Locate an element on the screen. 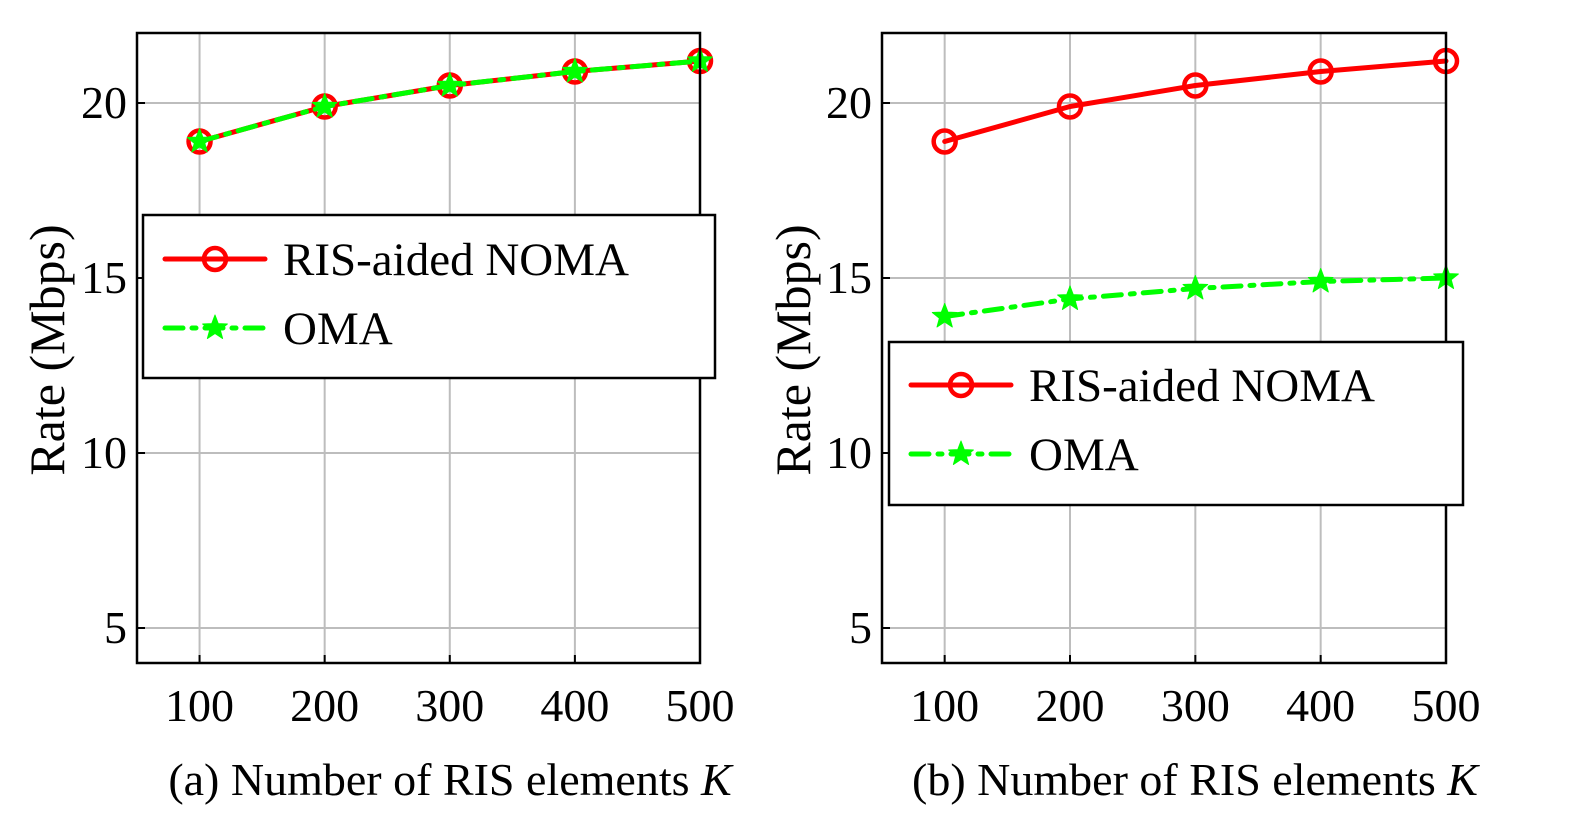  caption: (b) Number of RIS elements K is located at coordinates (1196, 779).